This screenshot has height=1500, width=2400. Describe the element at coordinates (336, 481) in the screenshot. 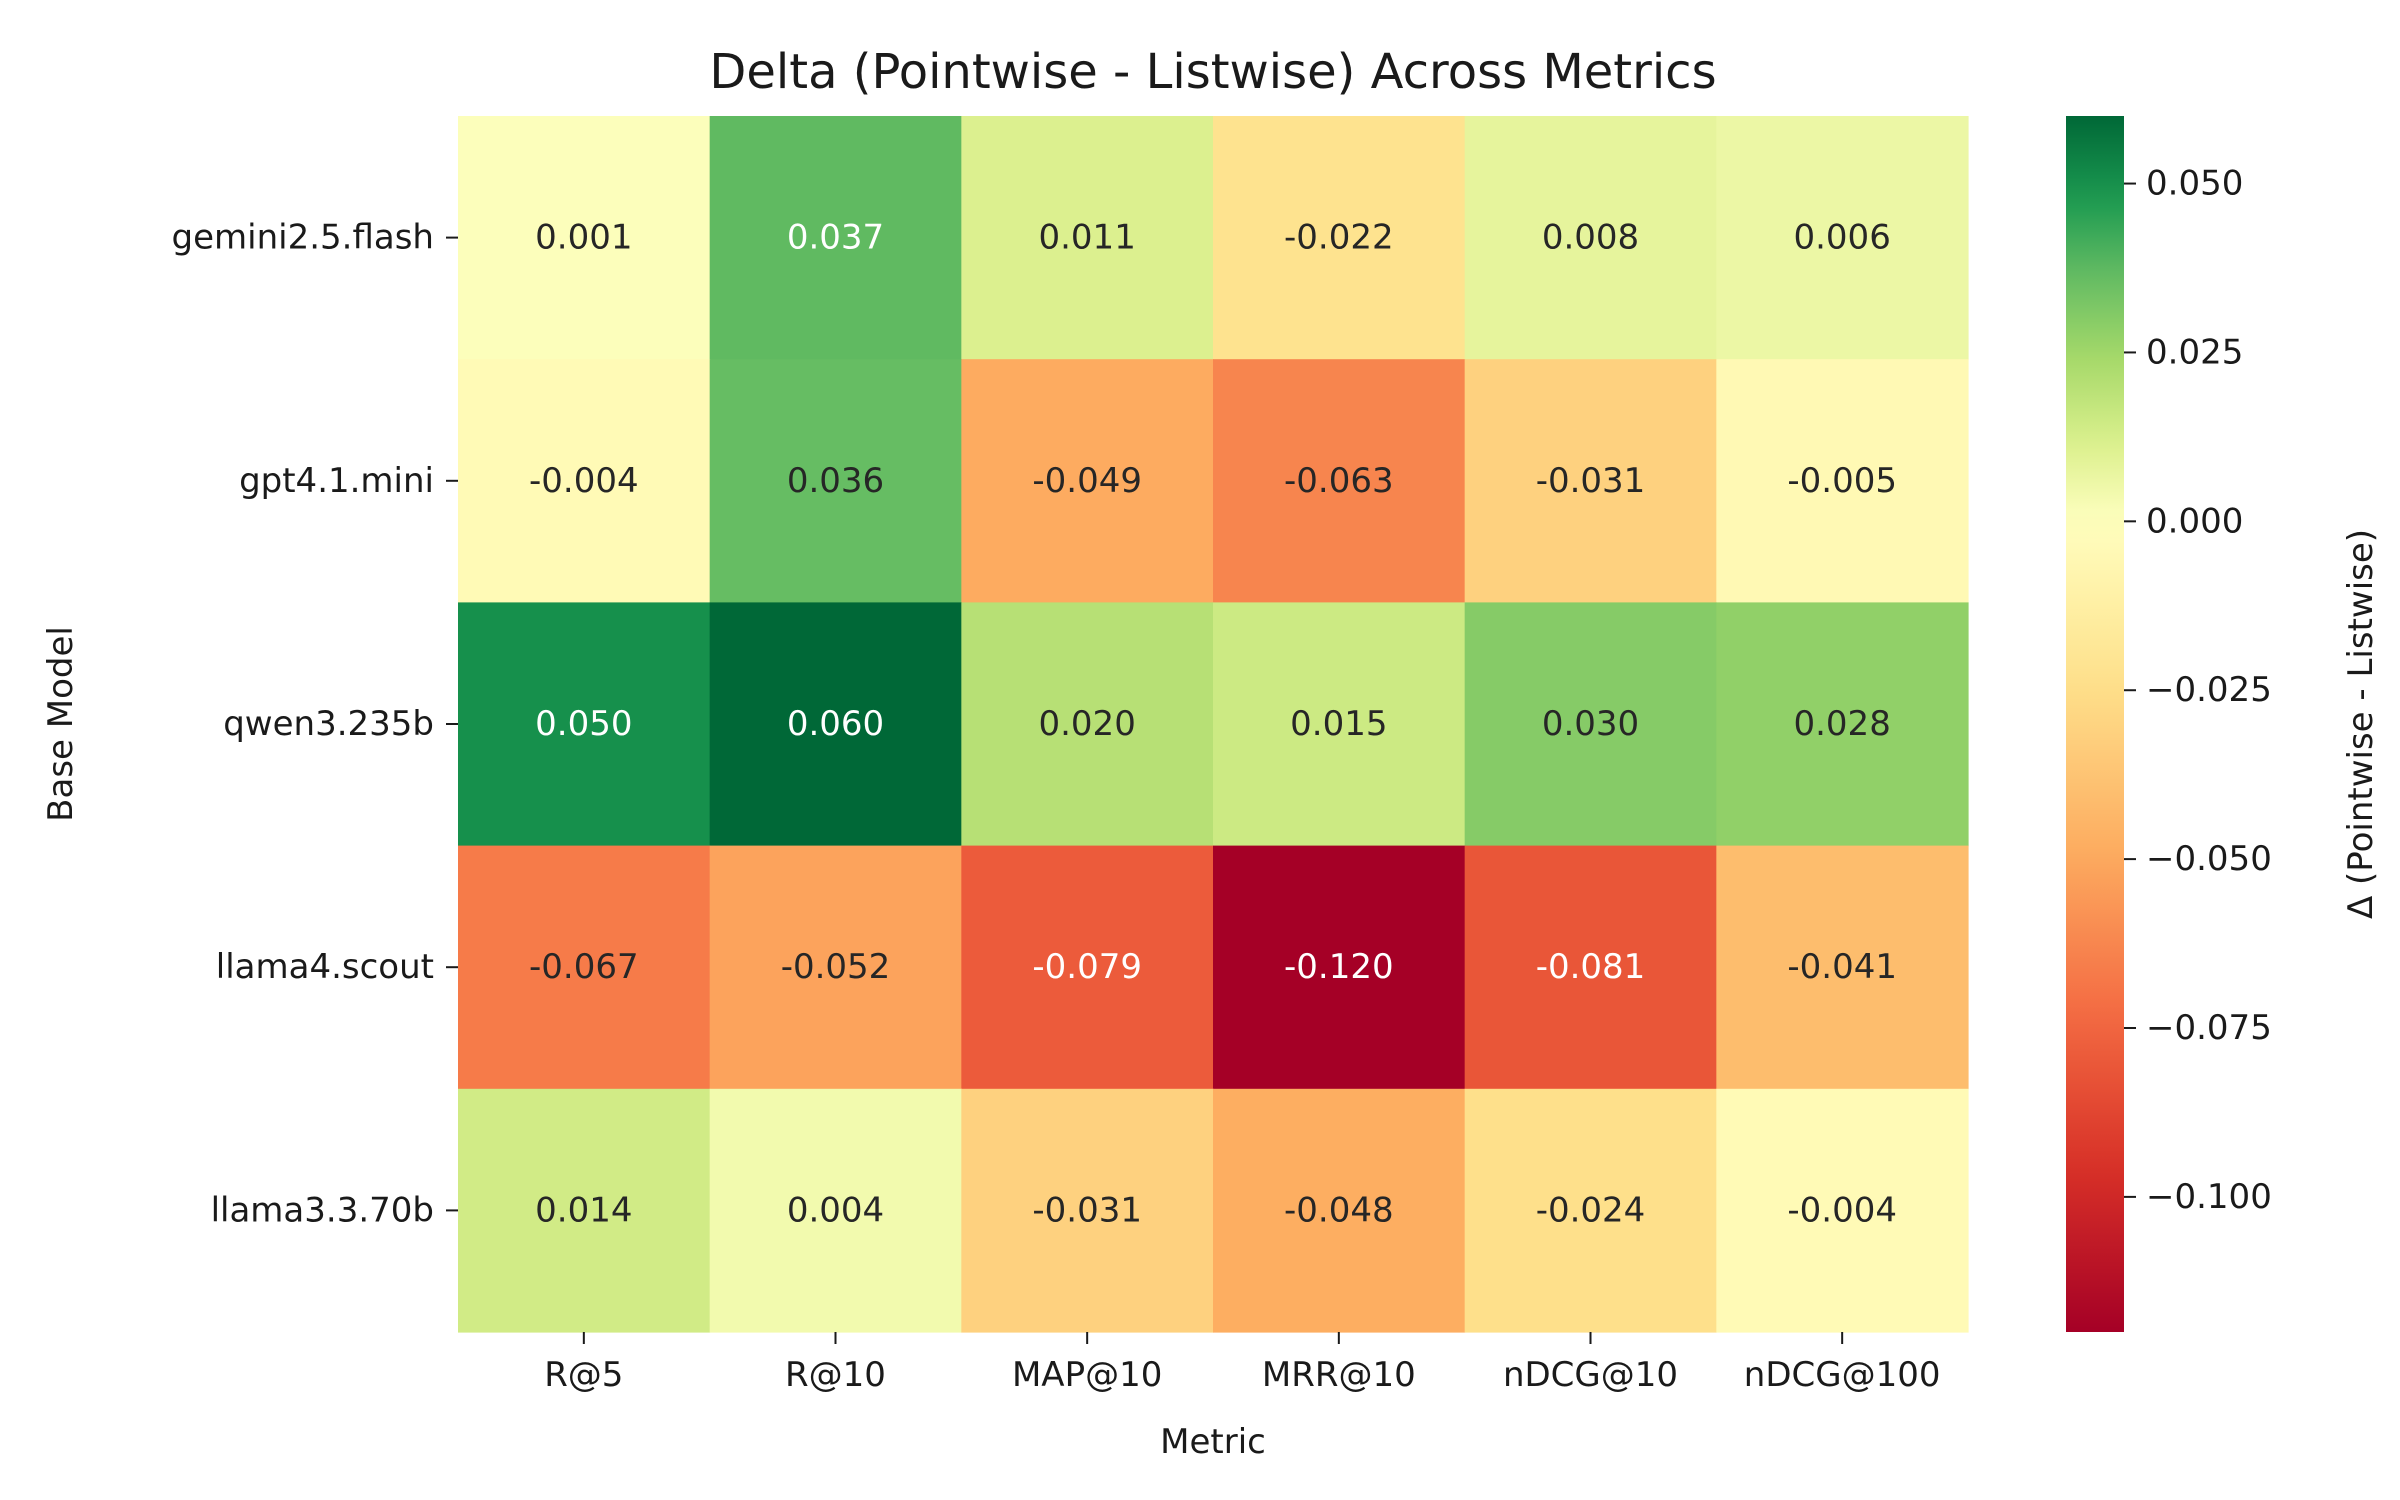

I see `y-tick-label: gpt4.1.mini` at that location.